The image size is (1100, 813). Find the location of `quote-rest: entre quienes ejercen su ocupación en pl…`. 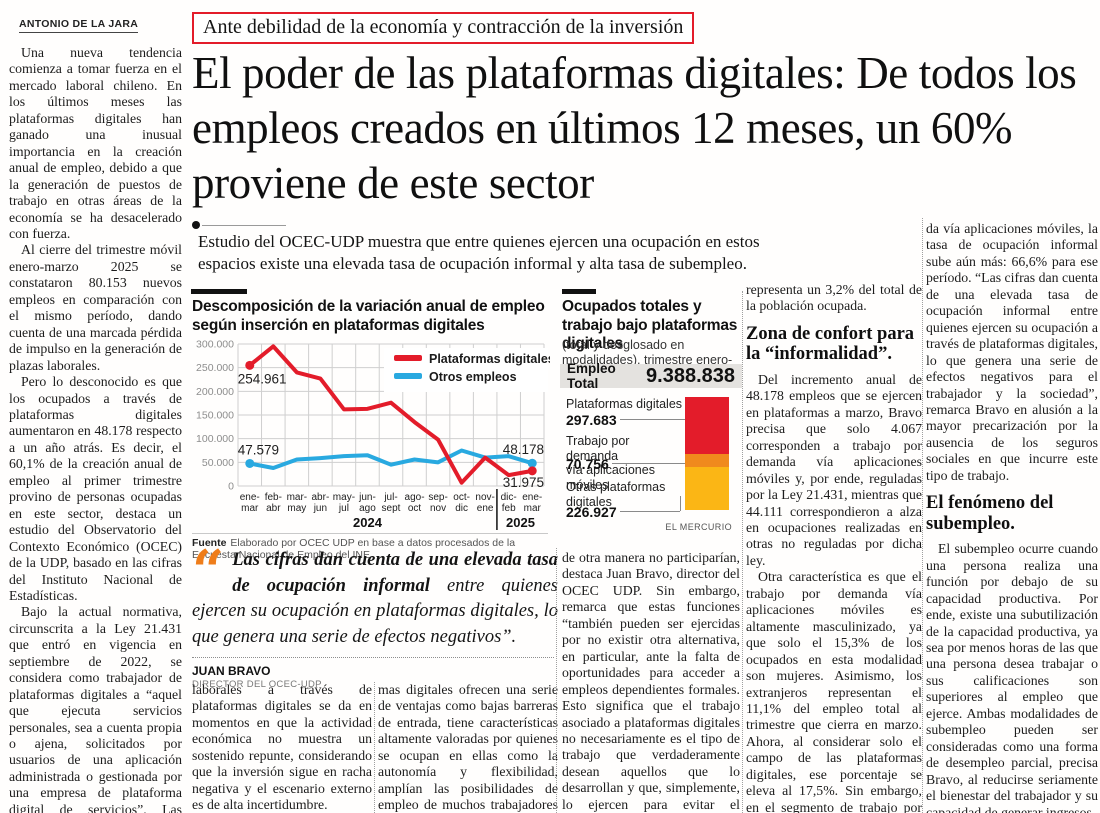

quote-rest: entre quienes ejercen su ocupación en pl… is located at coordinates (375, 611).